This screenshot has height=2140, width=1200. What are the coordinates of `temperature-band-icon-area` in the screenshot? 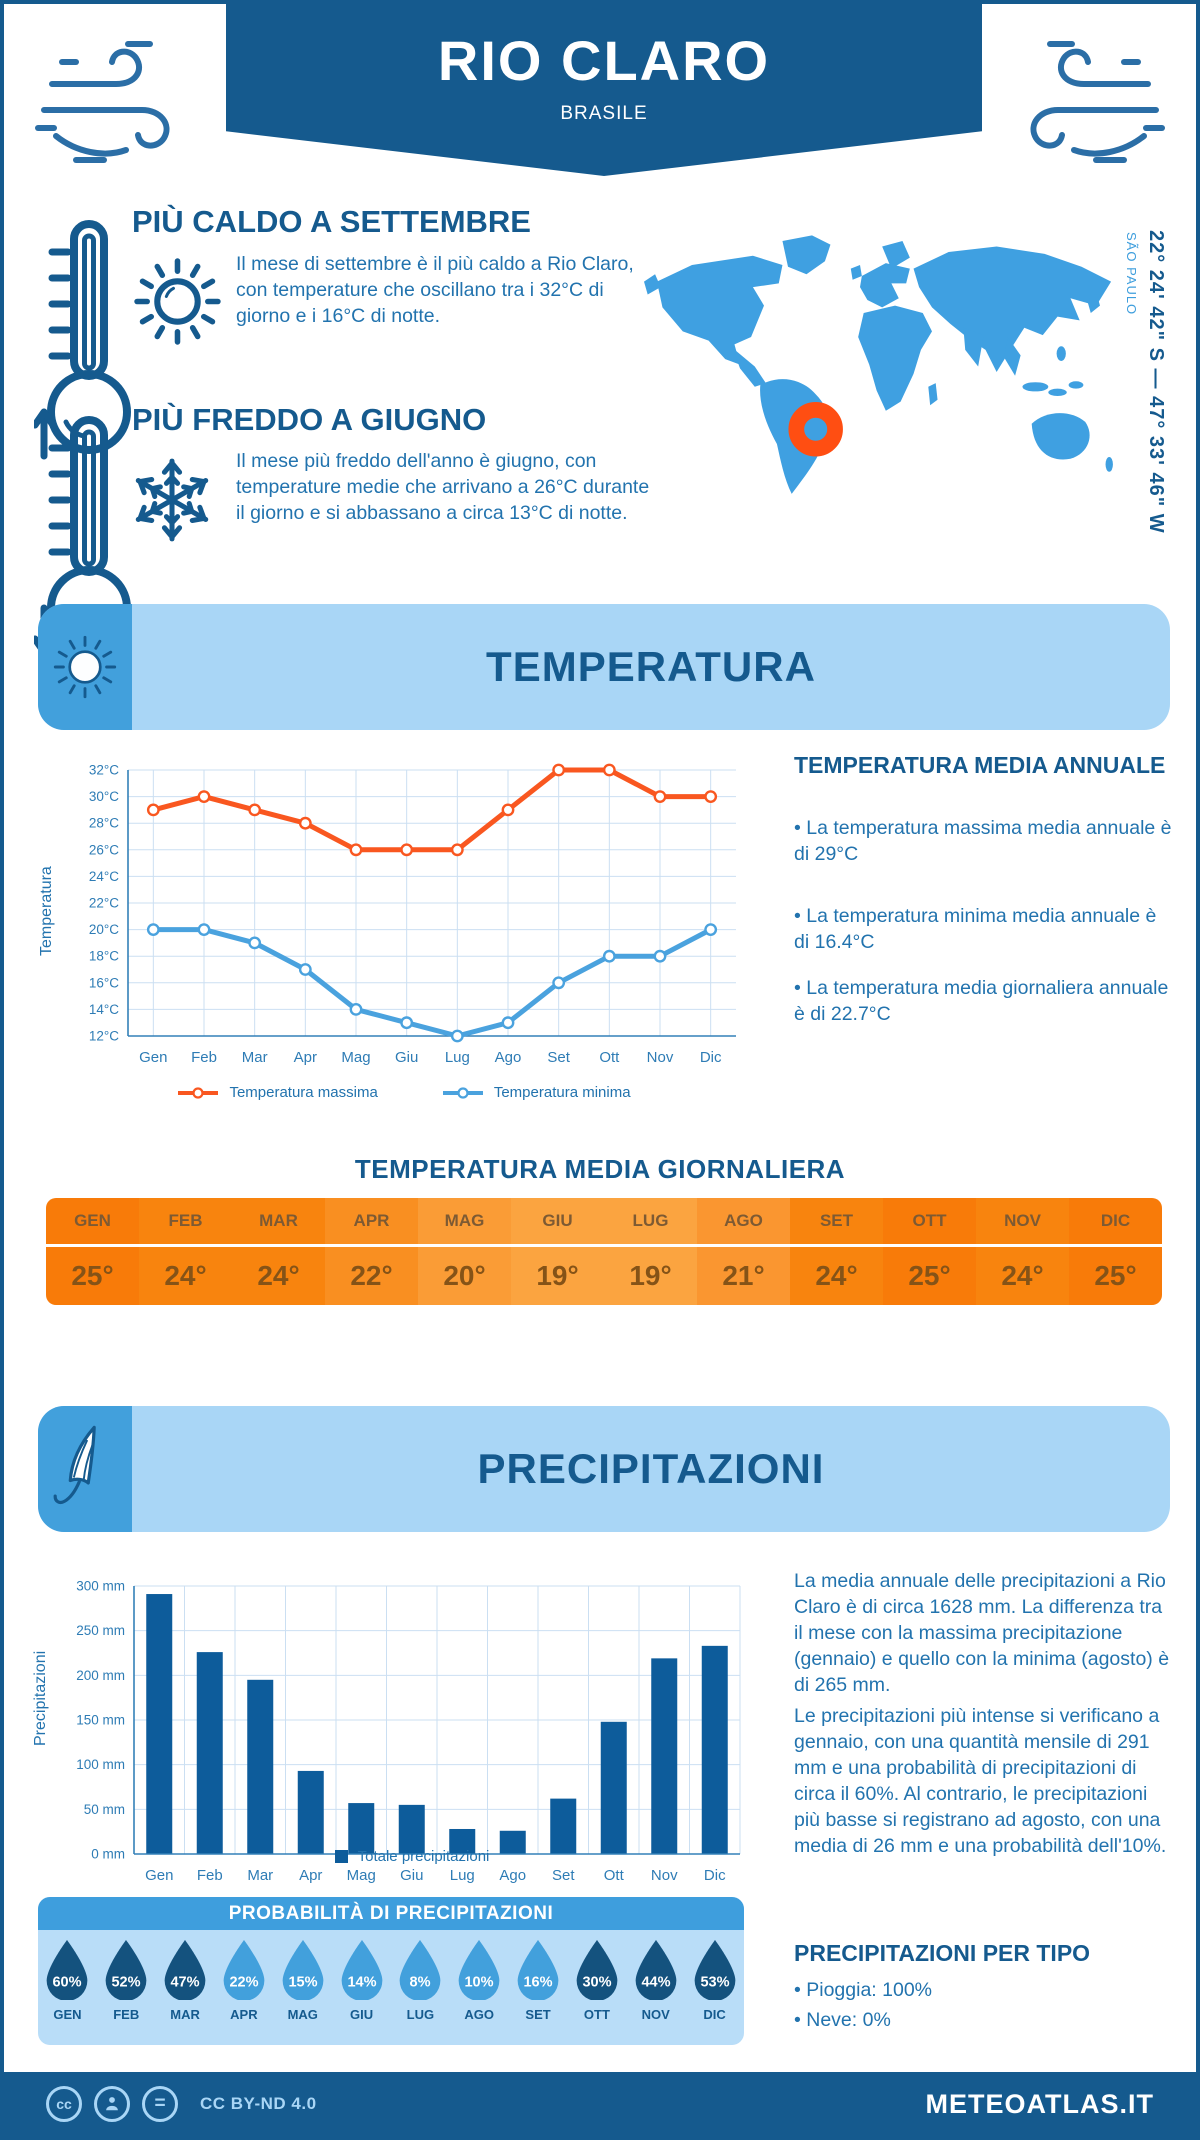 It's located at (85, 667).